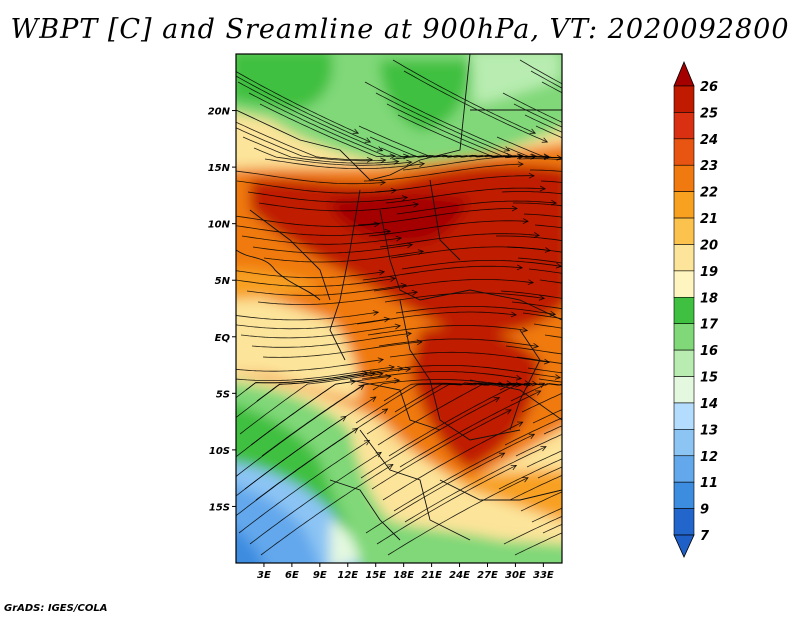 This screenshot has height=618, width=800. Describe the element at coordinates (709, 272) in the screenshot. I see `colorbar-label: 19` at that location.